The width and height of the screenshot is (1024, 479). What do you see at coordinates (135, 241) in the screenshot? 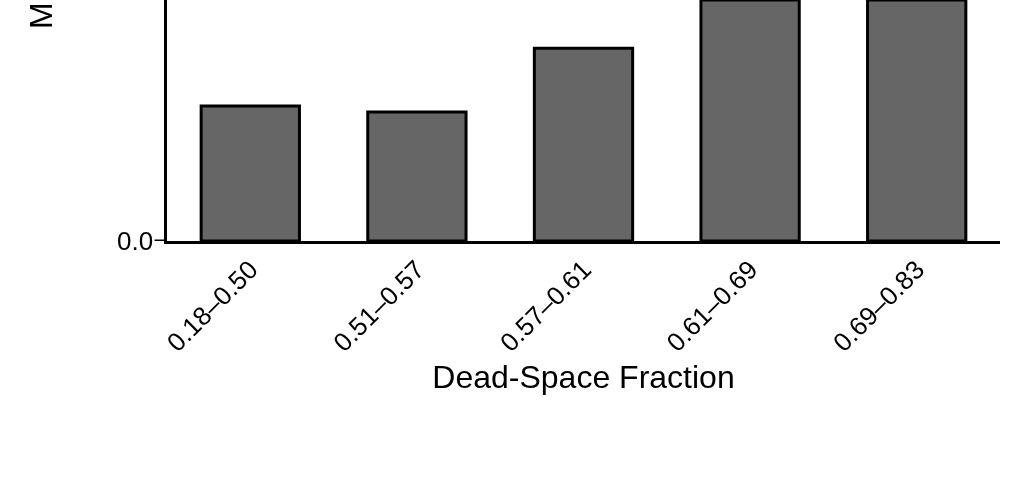
I see `text: 0.0` at bounding box center [135, 241].